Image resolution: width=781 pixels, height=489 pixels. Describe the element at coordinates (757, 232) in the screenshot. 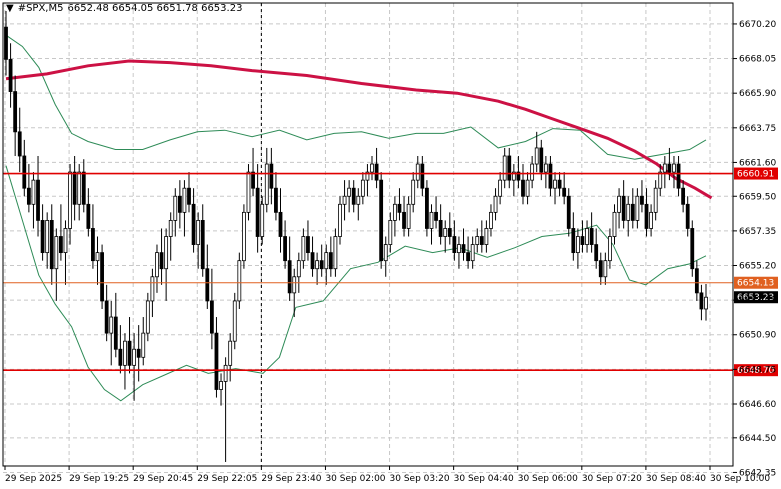

I see `y-tick-label: 6657.35` at that location.